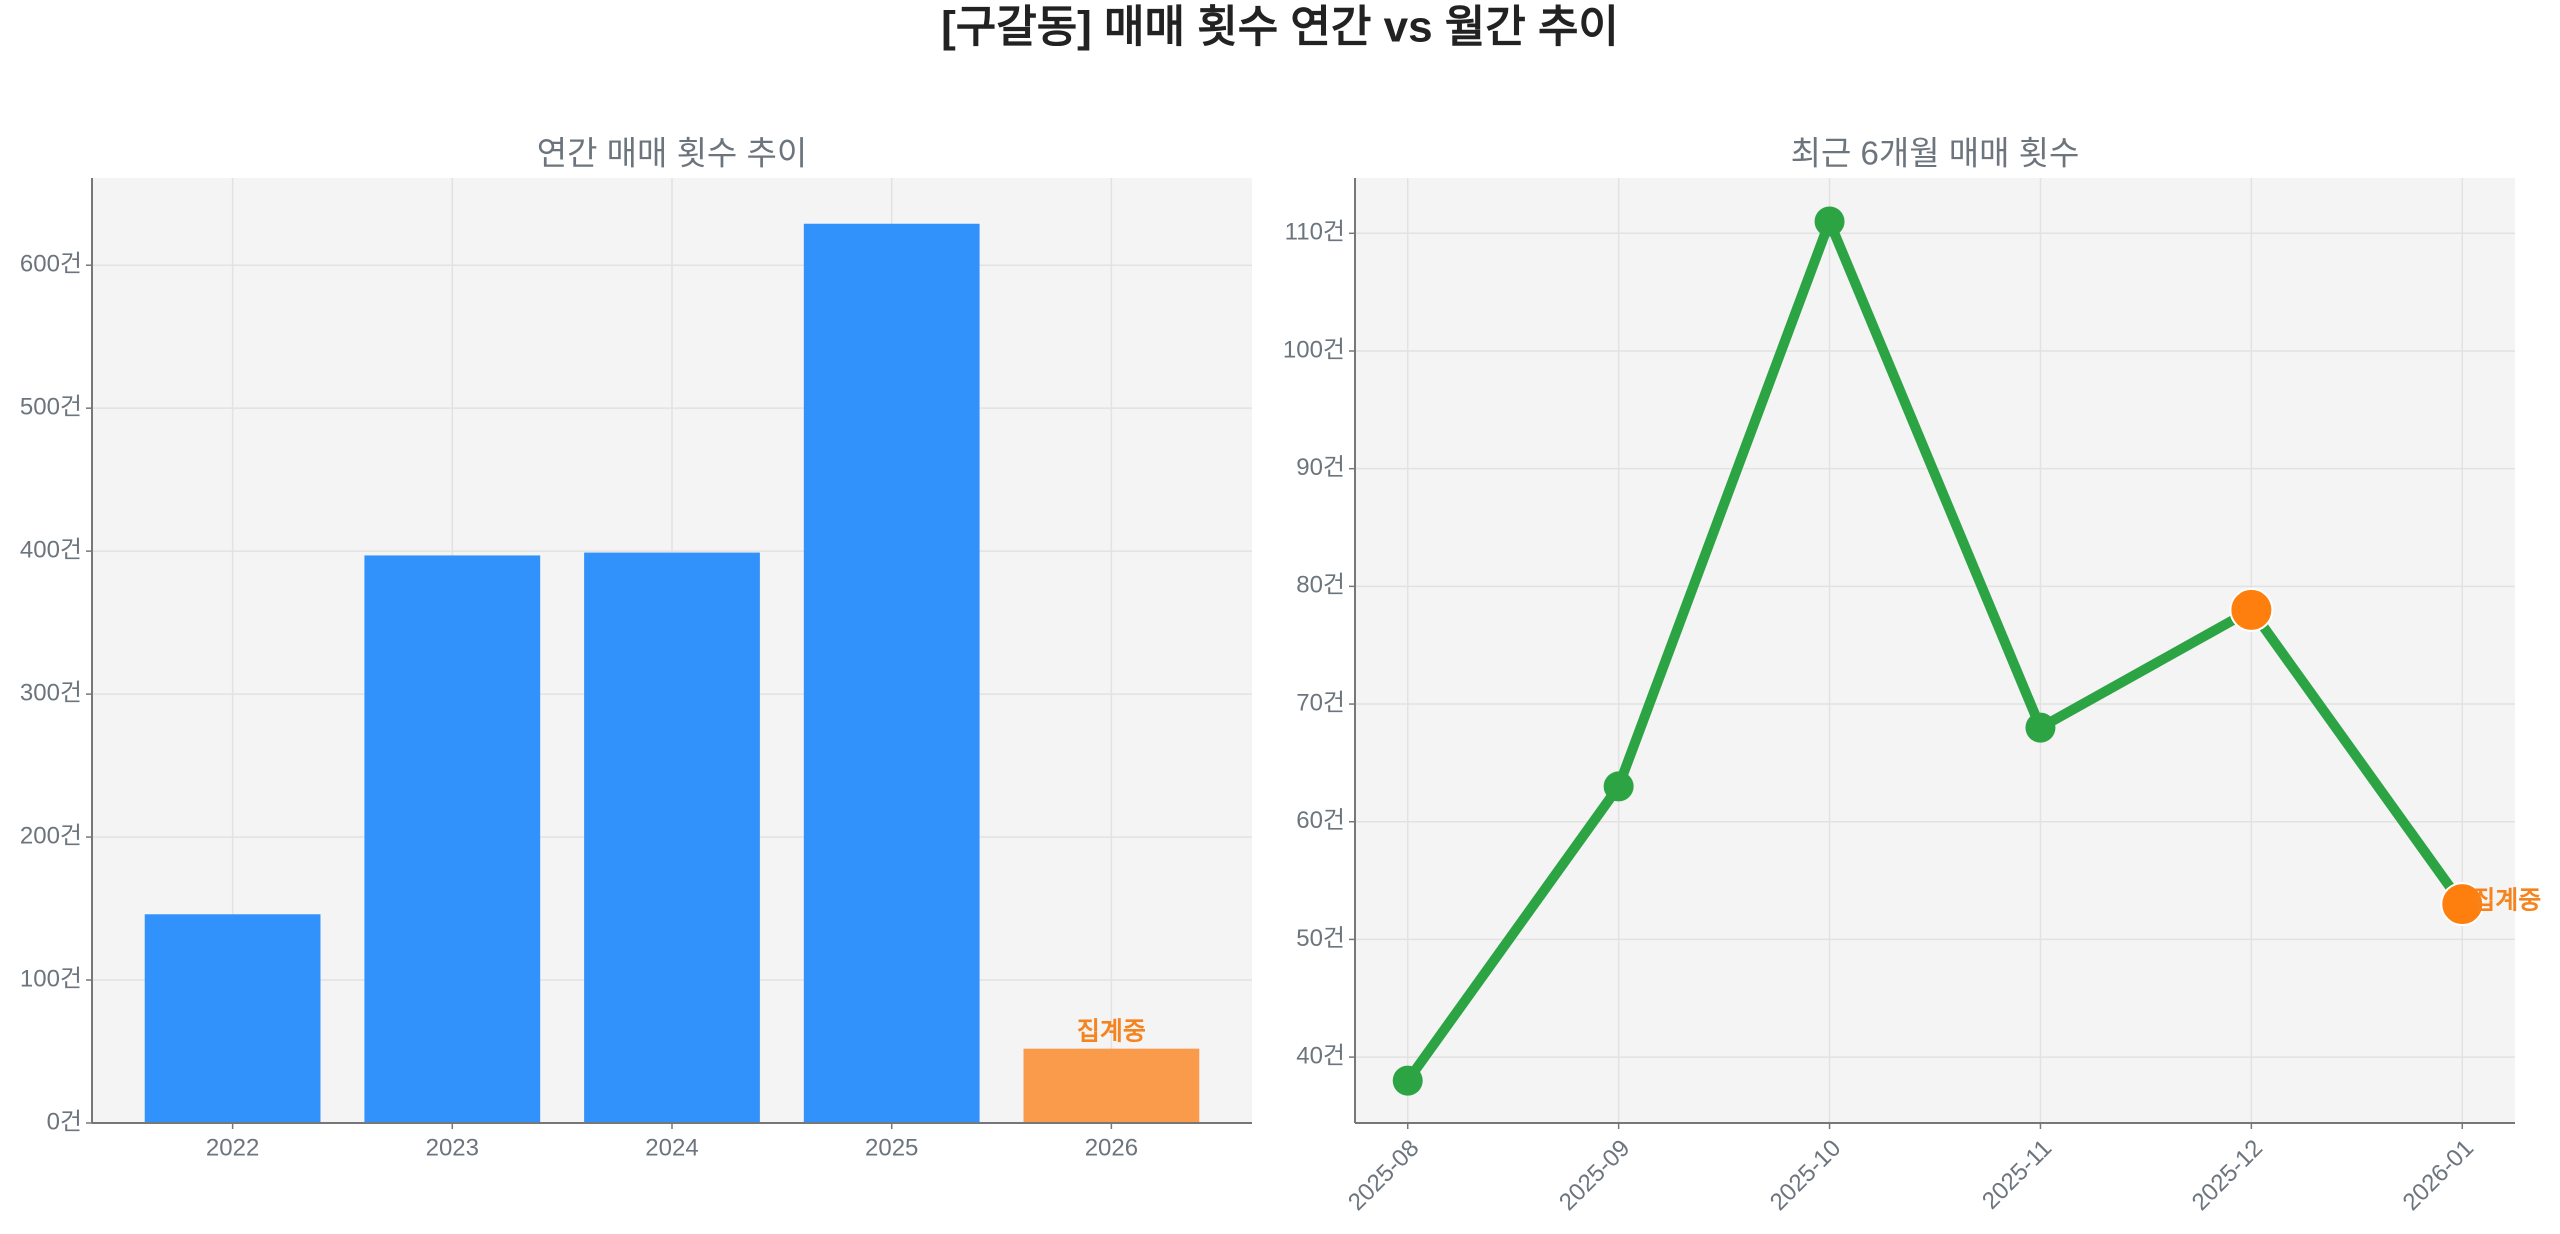  I want to click on x-tick-label: 2026-01, so click(2438, 1175).